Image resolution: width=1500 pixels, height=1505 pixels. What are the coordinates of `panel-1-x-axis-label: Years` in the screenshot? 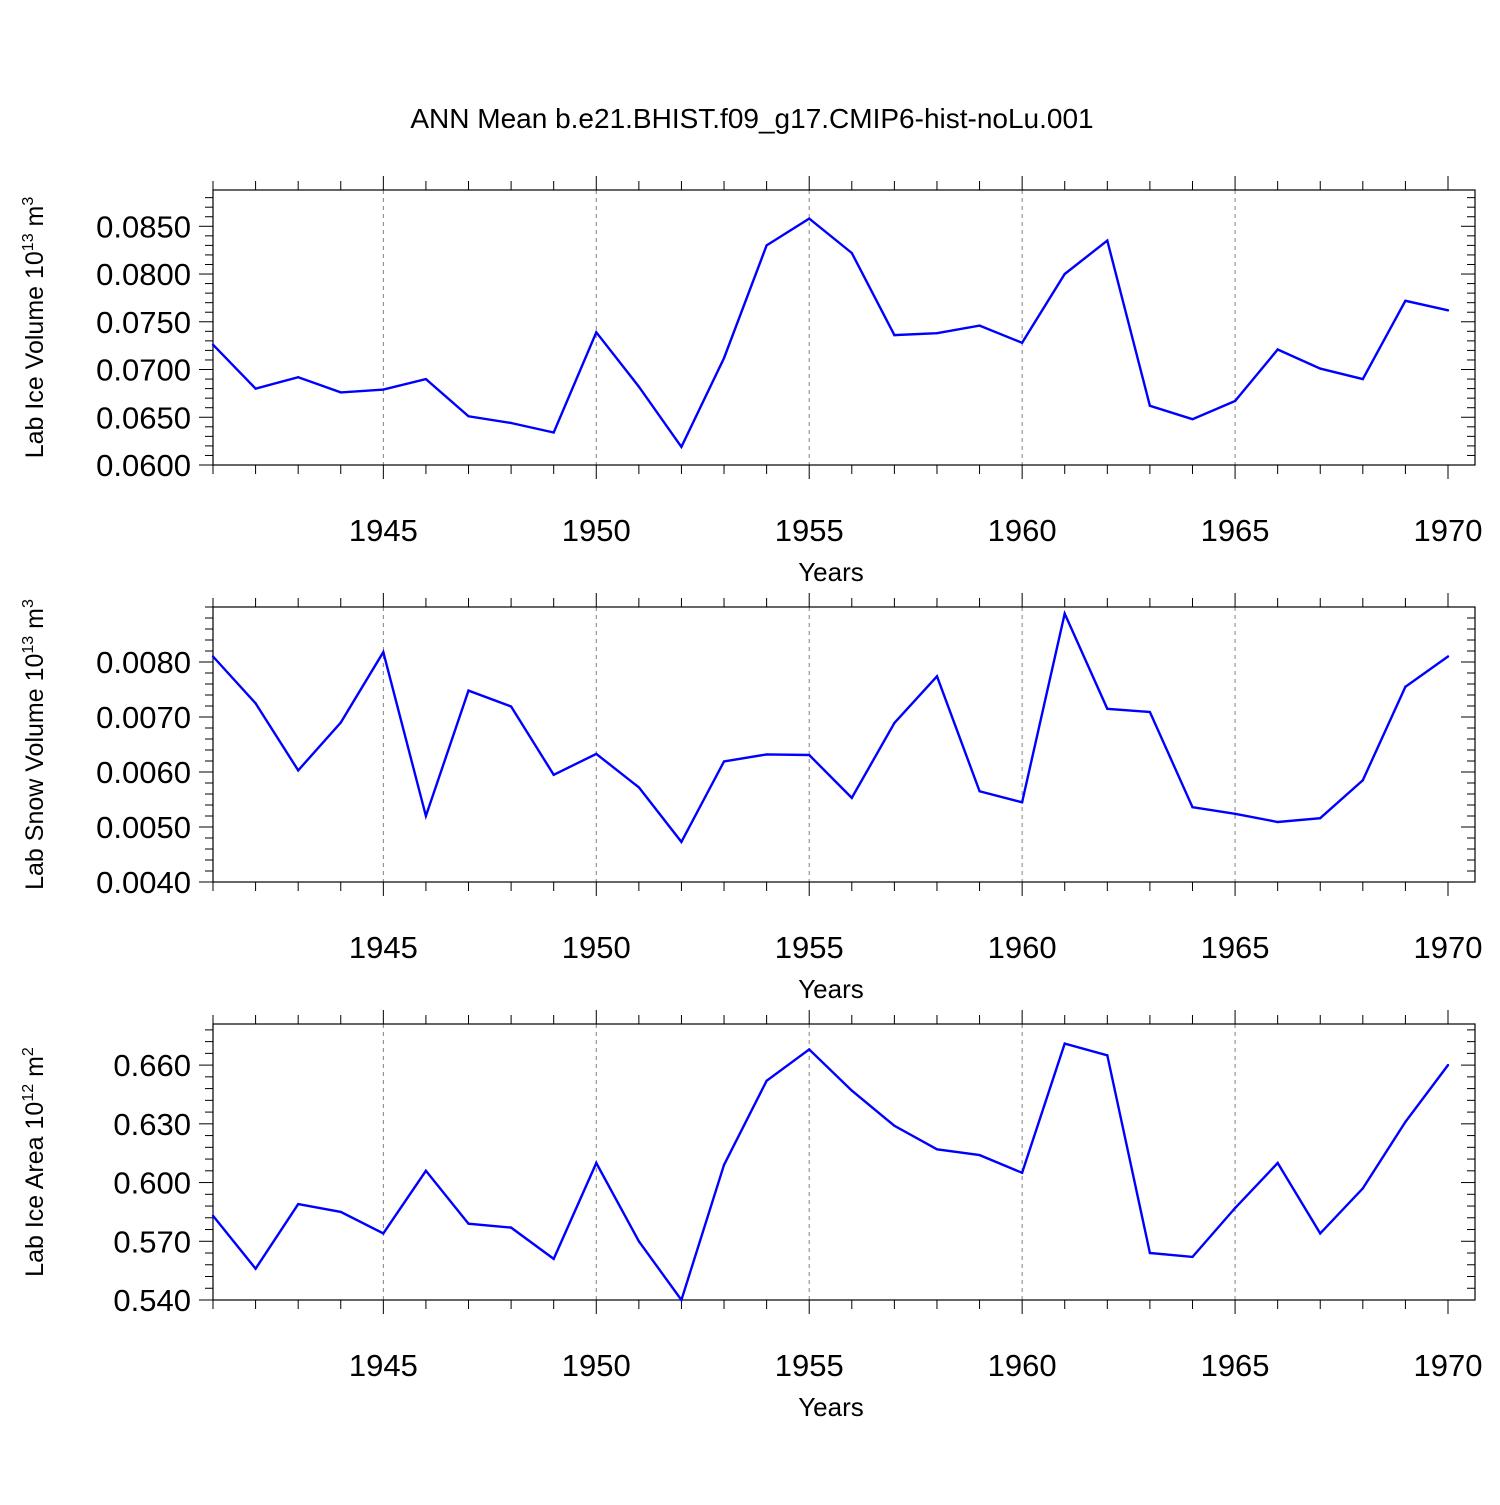 It's located at (831, 572).